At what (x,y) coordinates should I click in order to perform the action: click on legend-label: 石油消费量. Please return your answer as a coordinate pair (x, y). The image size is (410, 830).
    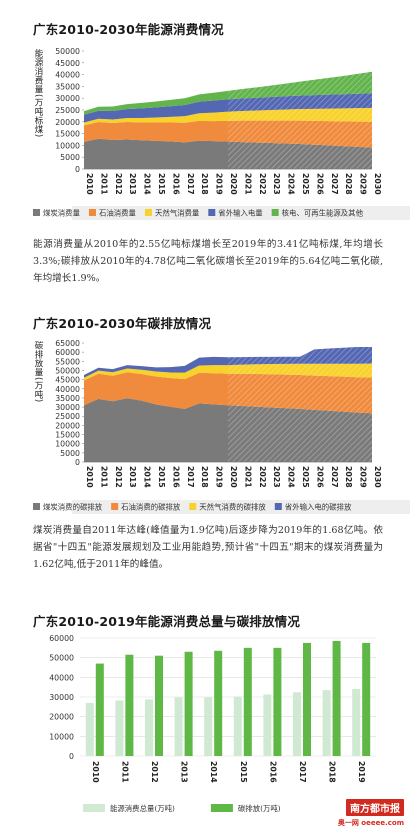
    Looking at the image, I should click on (118, 213).